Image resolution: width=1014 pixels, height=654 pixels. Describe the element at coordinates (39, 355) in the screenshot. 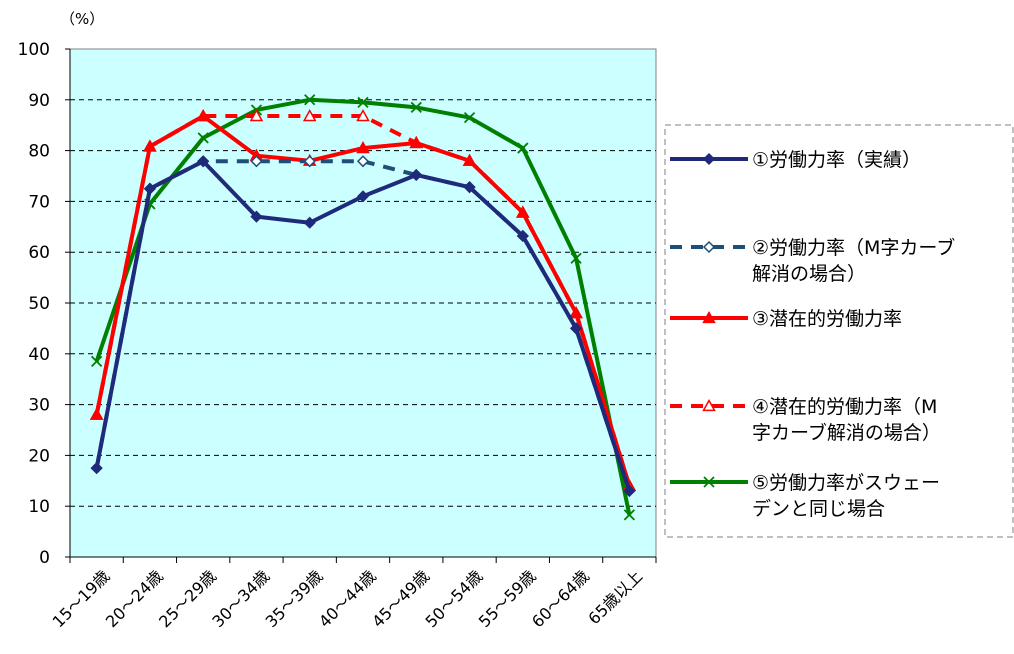

I see `y-tick-label: 40` at that location.